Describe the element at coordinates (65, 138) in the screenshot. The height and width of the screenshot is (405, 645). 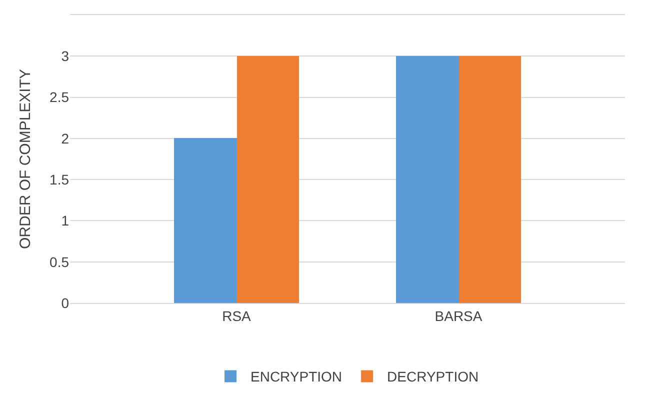
I see `y-tick-label: 2` at that location.